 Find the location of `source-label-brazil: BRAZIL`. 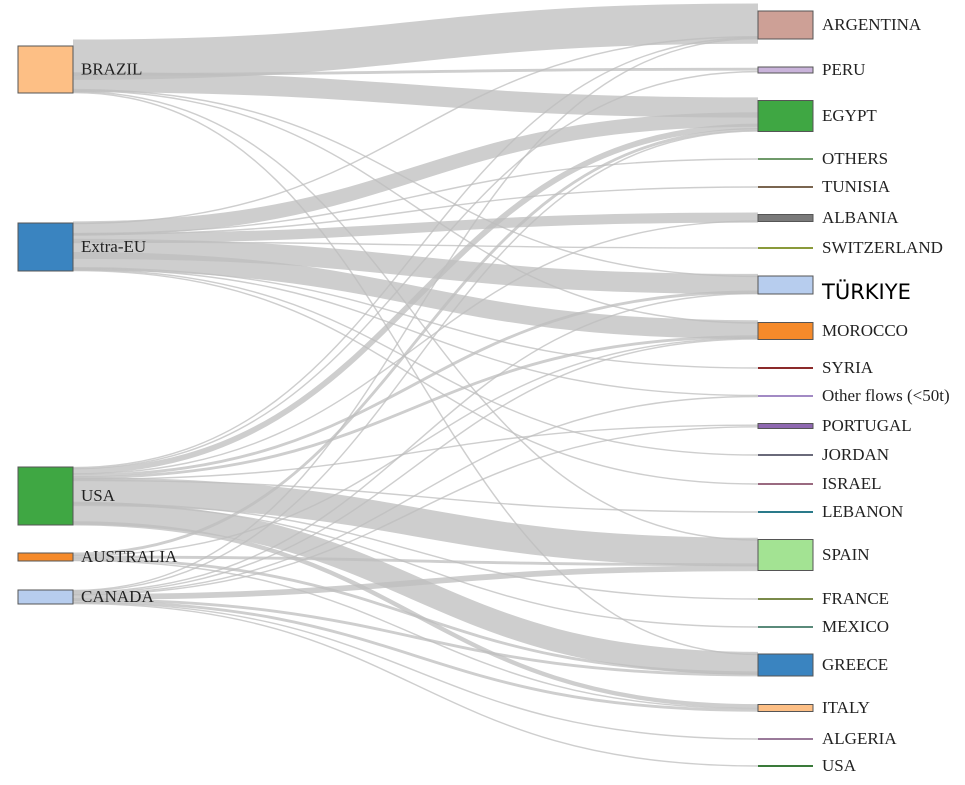

source-label-brazil: BRAZIL is located at coordinates (111, 68).